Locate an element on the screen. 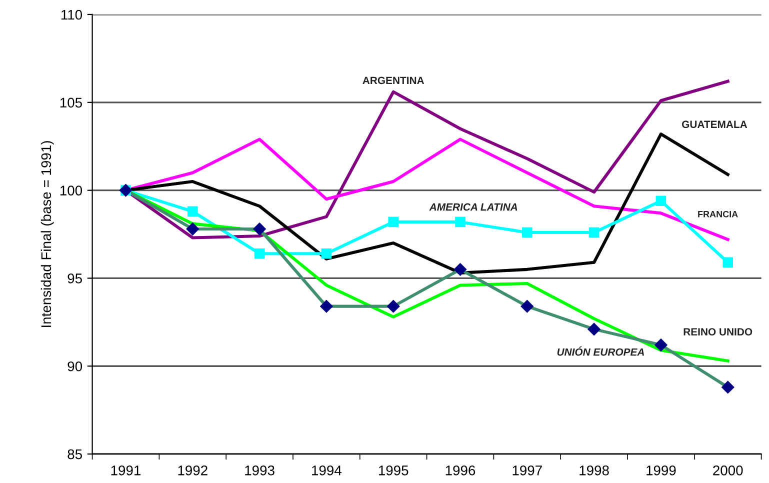 Image resolution: width=769 pixels, height=483 pixels. y-tick-label: 110 is located at coordinates (71, 15).